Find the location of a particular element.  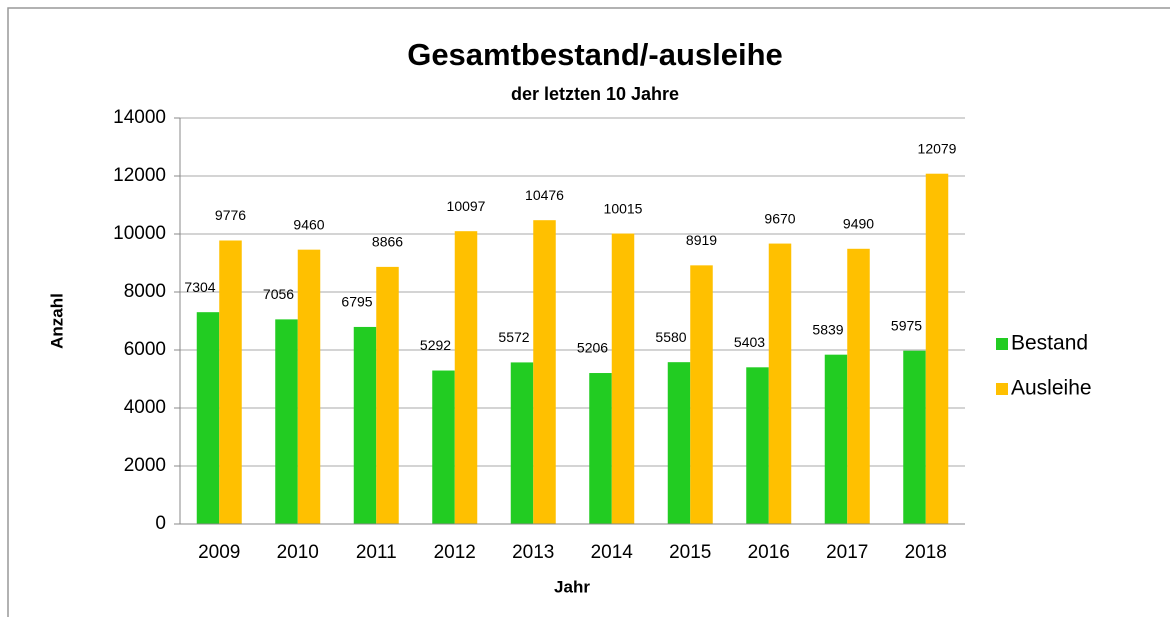

y-tick-label: 4000 is located at coordinates (145, 407).